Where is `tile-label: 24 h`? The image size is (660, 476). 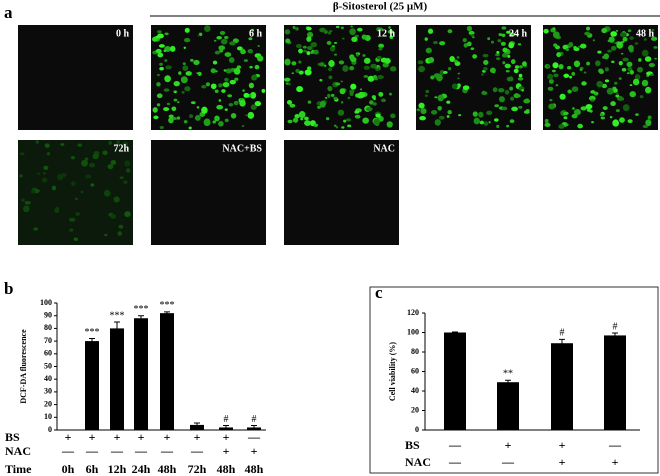 tile-label: 24 h is located at coordinates (518, 33).